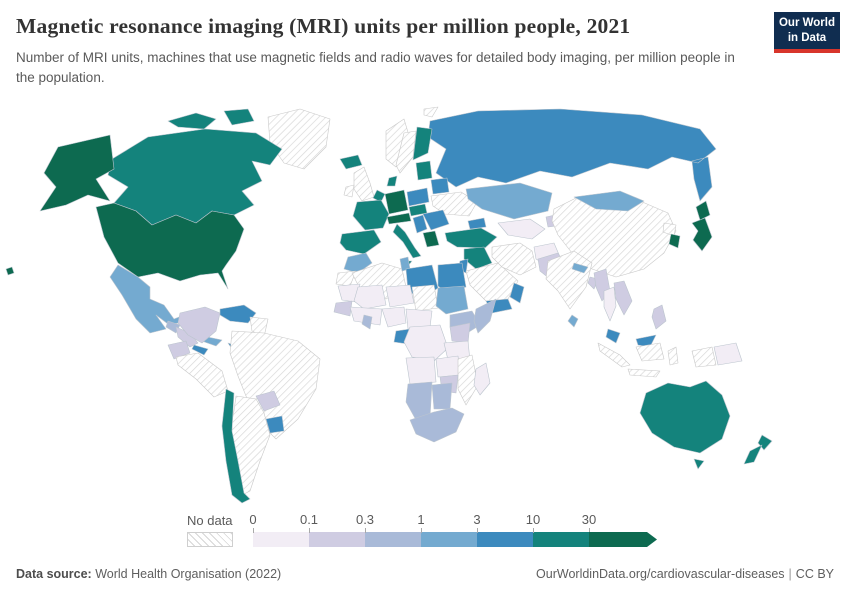 This screenshot has height=600, width=850. What do you see at coordinates (392, 181) in the screenshot?
I see `country-denmark` at bounding box center [392, 181].